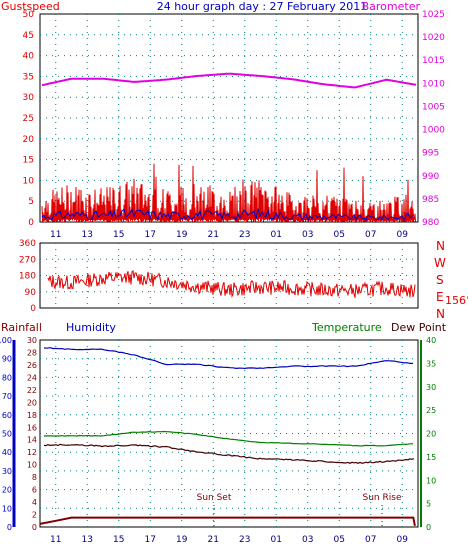 This screenshot has height=555, width=468. I want to click on avg-wind-series-line, so click(228, 215).